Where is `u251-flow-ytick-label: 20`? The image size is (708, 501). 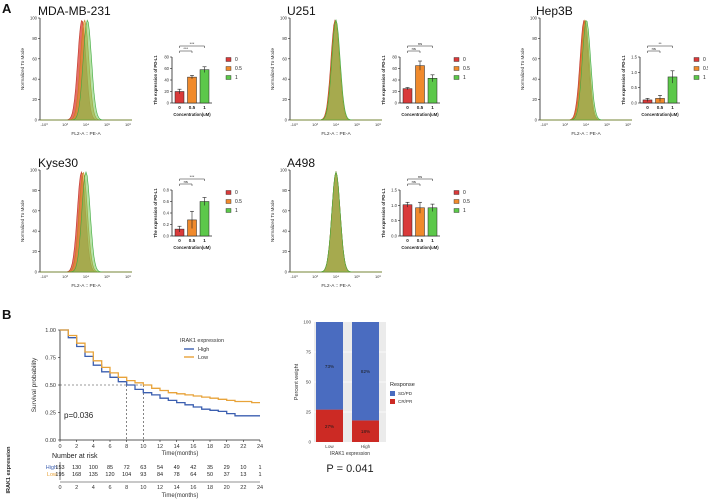
u251-flow-ytick-label: 20 is located at coordinates (284, 99).